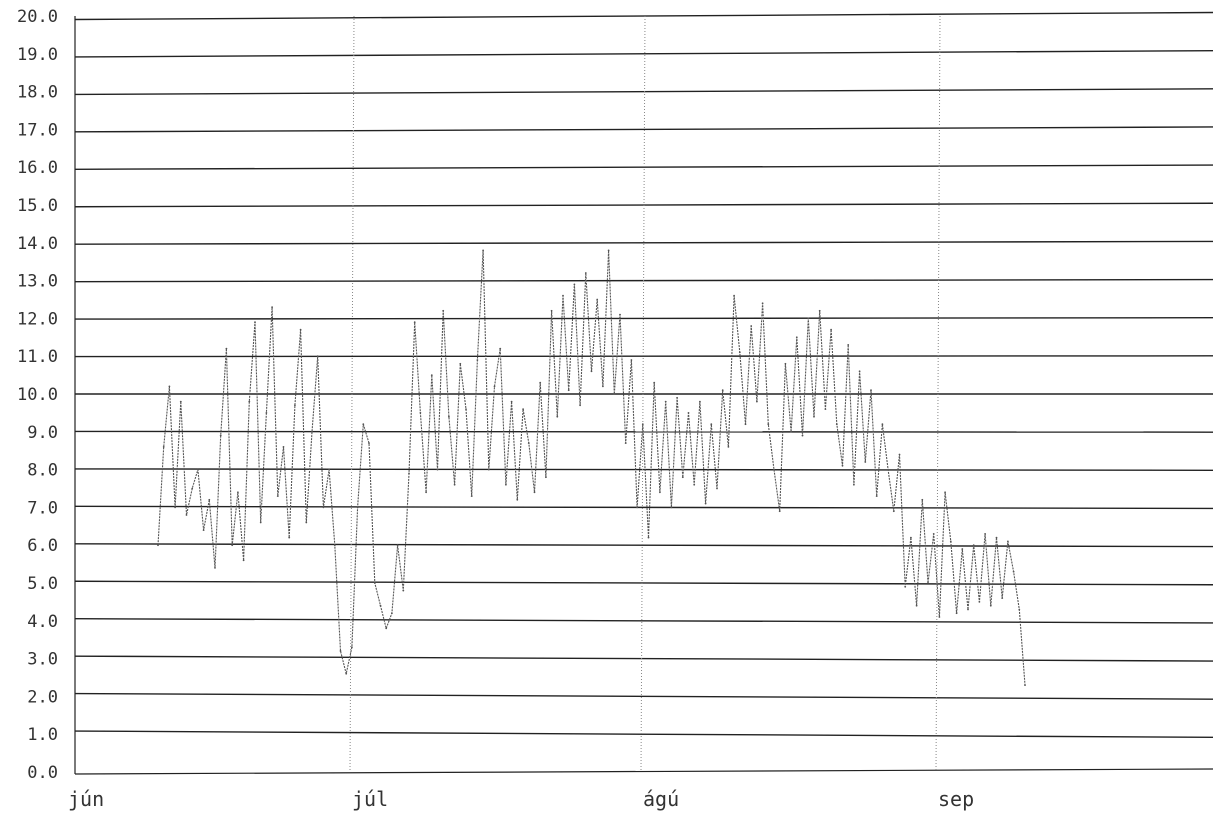  What do you see at coordinates (86, 799) in the screenshot?
I see `x-tick-label-0: jún` at bounding box center [86, 799].